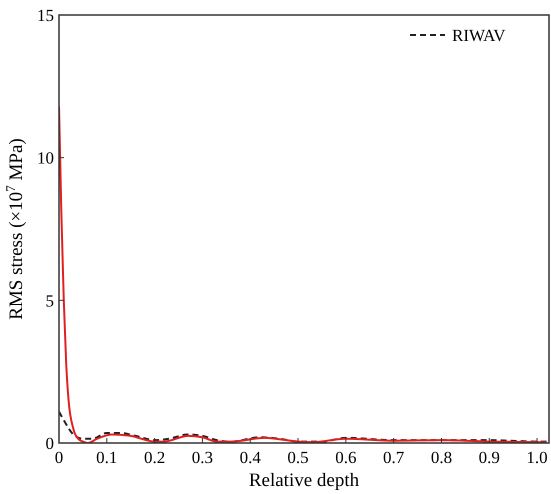  I want to click on y-tick-label: 0, so click(50, 443).